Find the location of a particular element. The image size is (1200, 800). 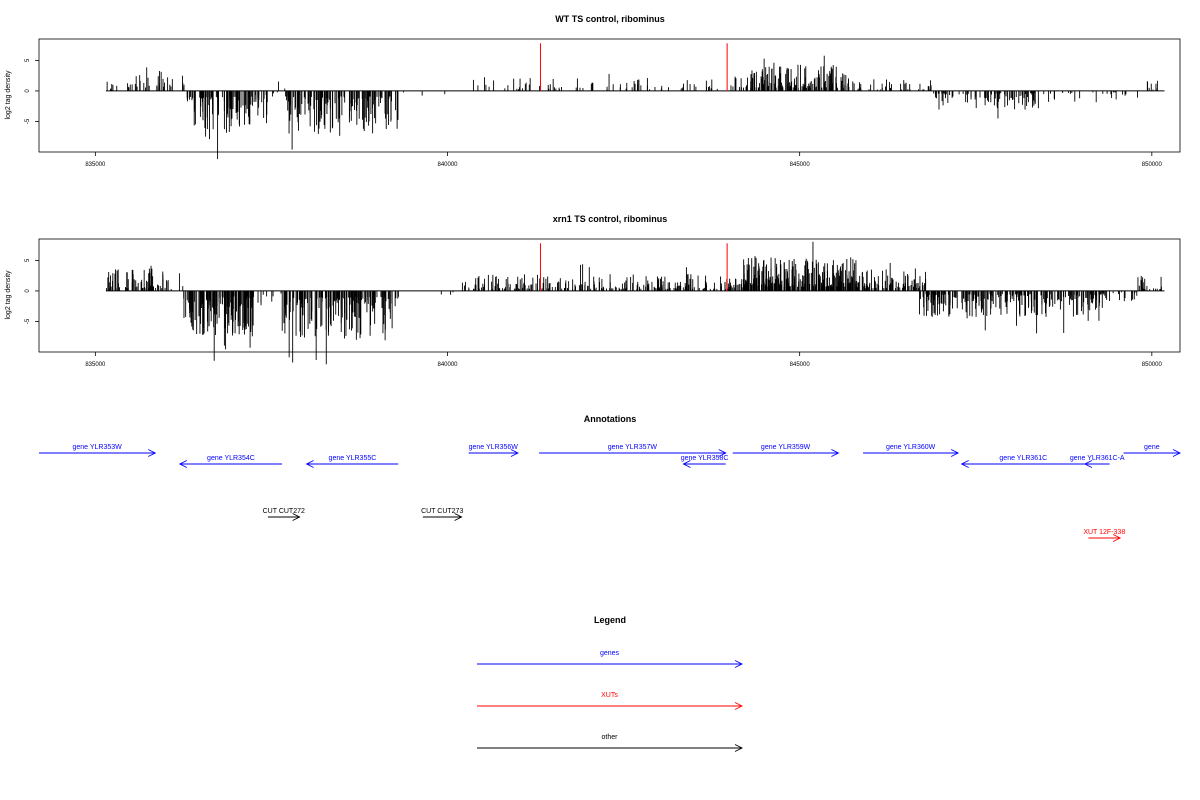

annotation-feature: gene YLR360W is located at coordinates (911, 450).